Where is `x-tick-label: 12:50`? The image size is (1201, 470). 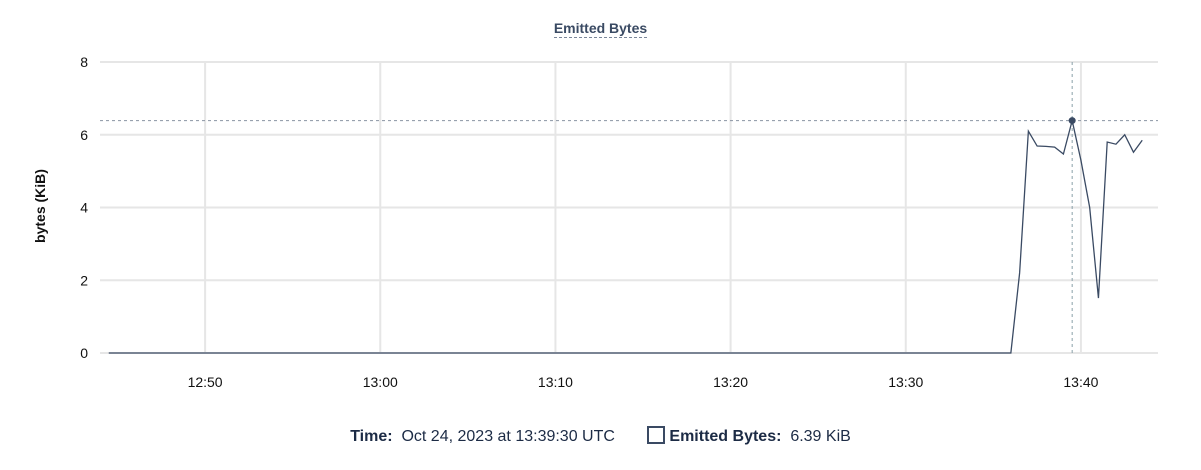
x-tick-label: 12:50 is located at coordinates (205, 382).